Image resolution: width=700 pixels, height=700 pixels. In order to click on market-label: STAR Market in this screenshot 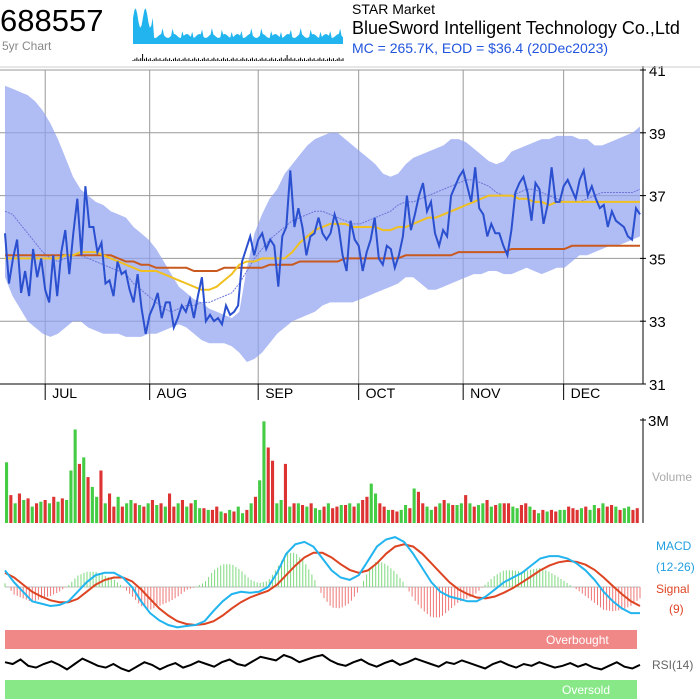, I will do `click(393, 9)`.